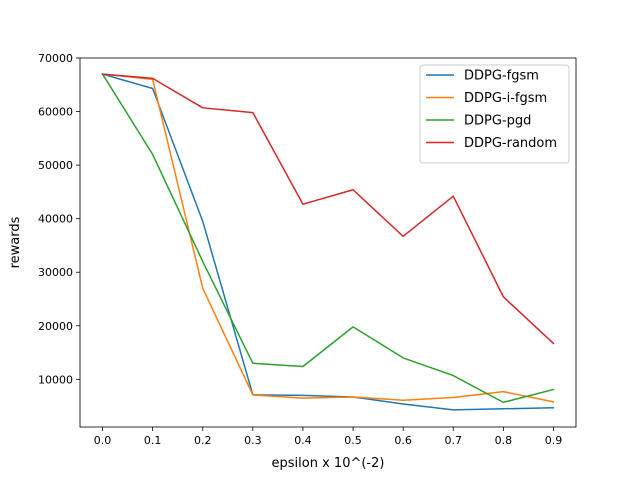 The width and height of the screenshot is (640, 484). I want to click on legend-box, so click(494, 114).